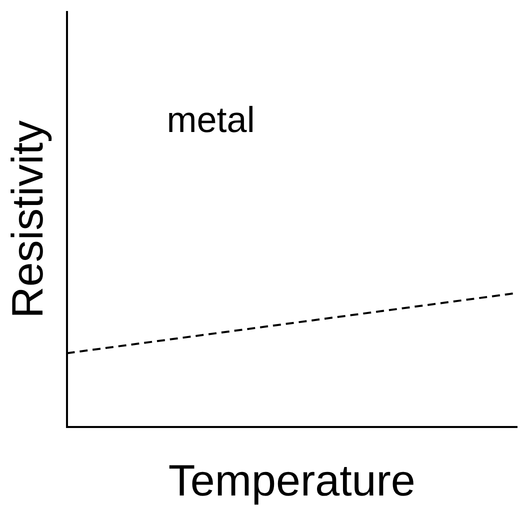 Image resolution: width=520 pixels, height=510 pixels. Describe the element at coordinates (292, 481) in the screenshot. I see `x-axis-title: Temperature` at that location.